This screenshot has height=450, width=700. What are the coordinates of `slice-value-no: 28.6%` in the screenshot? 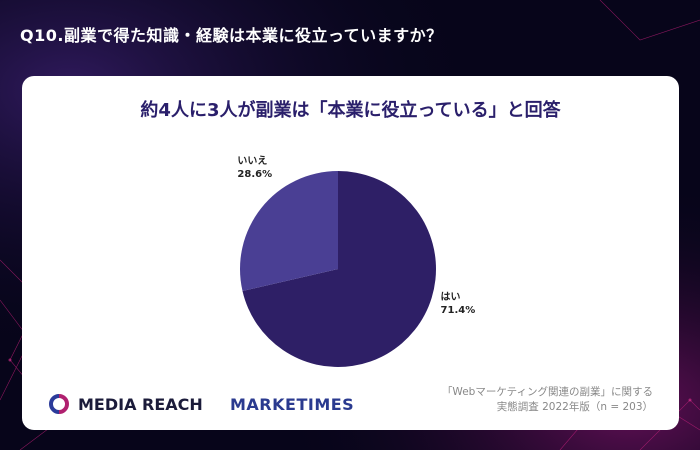 It's located at (255, 174).